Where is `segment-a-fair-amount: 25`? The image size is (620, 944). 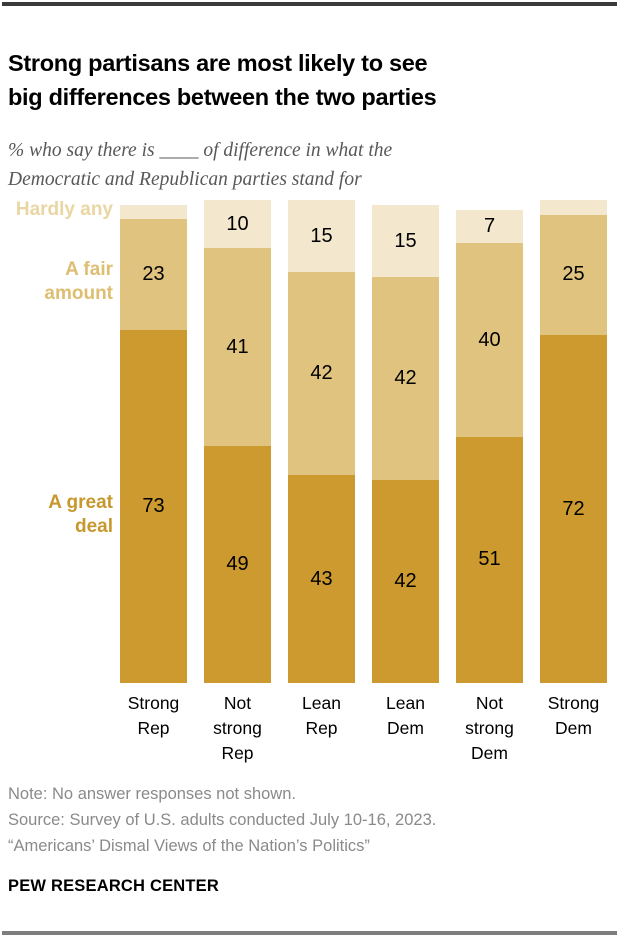
segment-a-fair-amount: 25 is located at coordinates (573, 275).